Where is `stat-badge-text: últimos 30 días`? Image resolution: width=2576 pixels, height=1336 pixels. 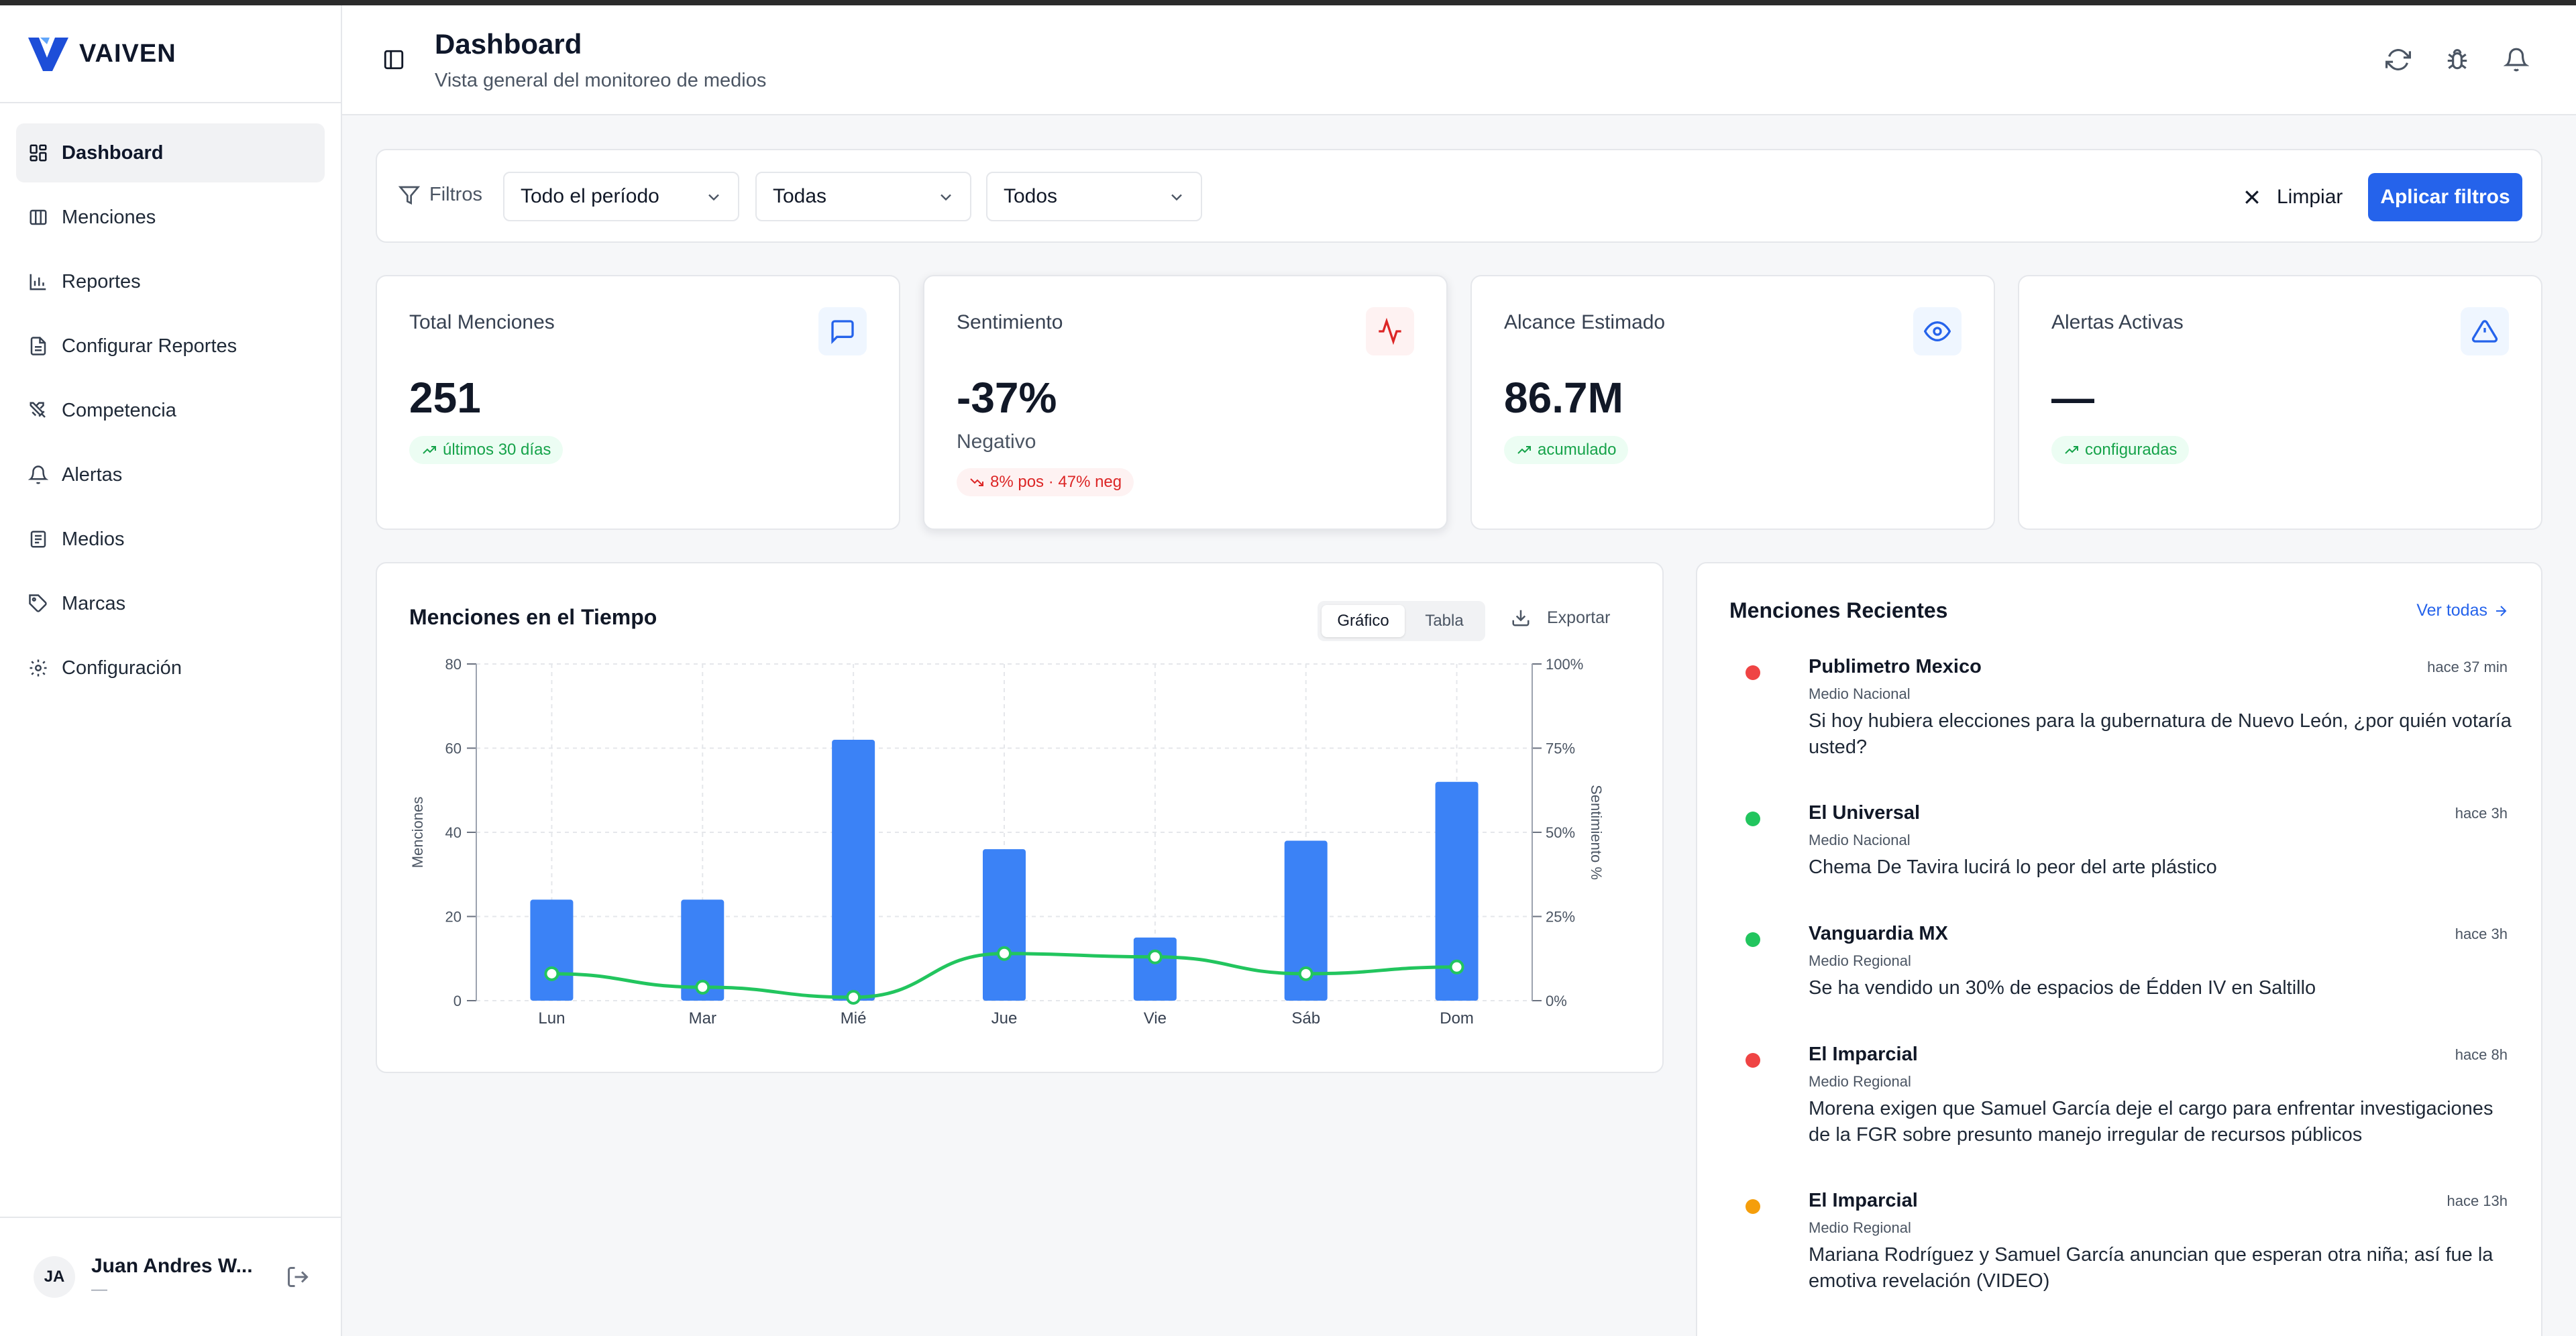
stat-badge-text: últimos 30 días is located at coordinates (497, 450).